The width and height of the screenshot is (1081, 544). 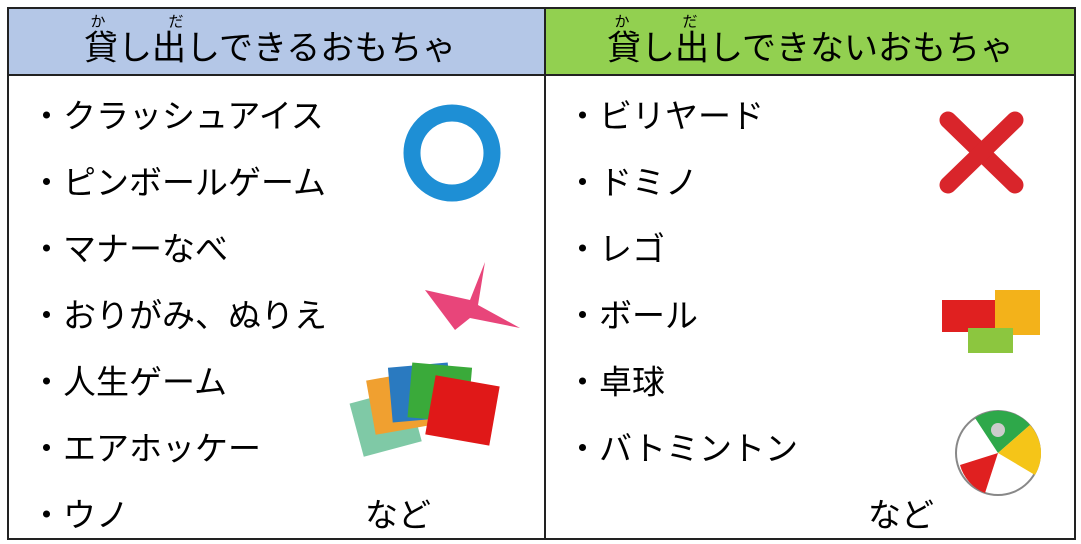 What do you see at coordinates (452, 153) in the screenshot?
I see `ok-icon` at bounding box center [452, 153].